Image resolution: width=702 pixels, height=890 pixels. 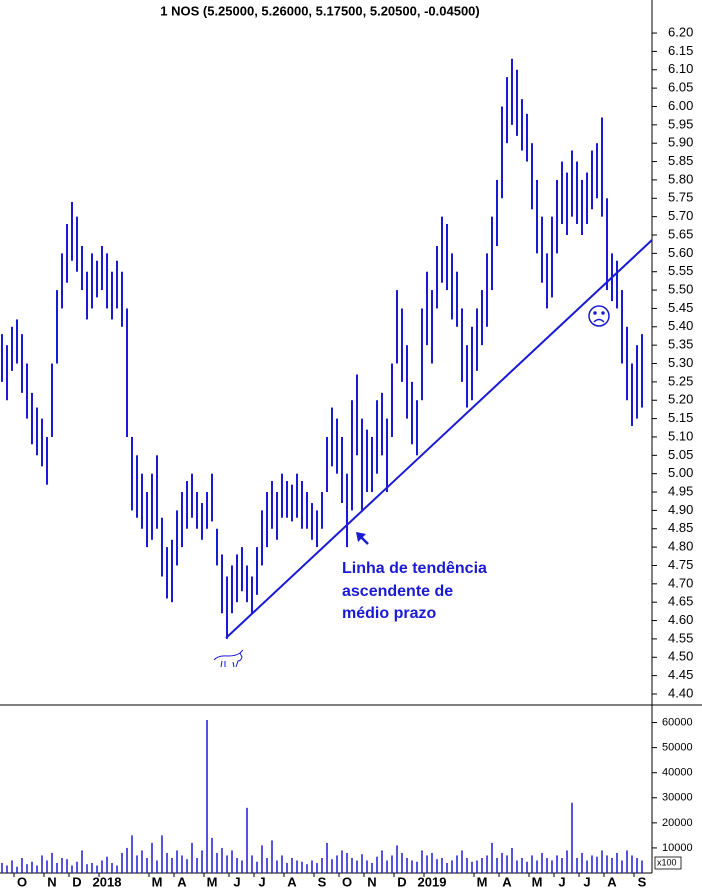 What do you see at coordinates (680, 325) in the screenshot?
I see `y-tick-label: 5.40` at bounding box center [680, 325].